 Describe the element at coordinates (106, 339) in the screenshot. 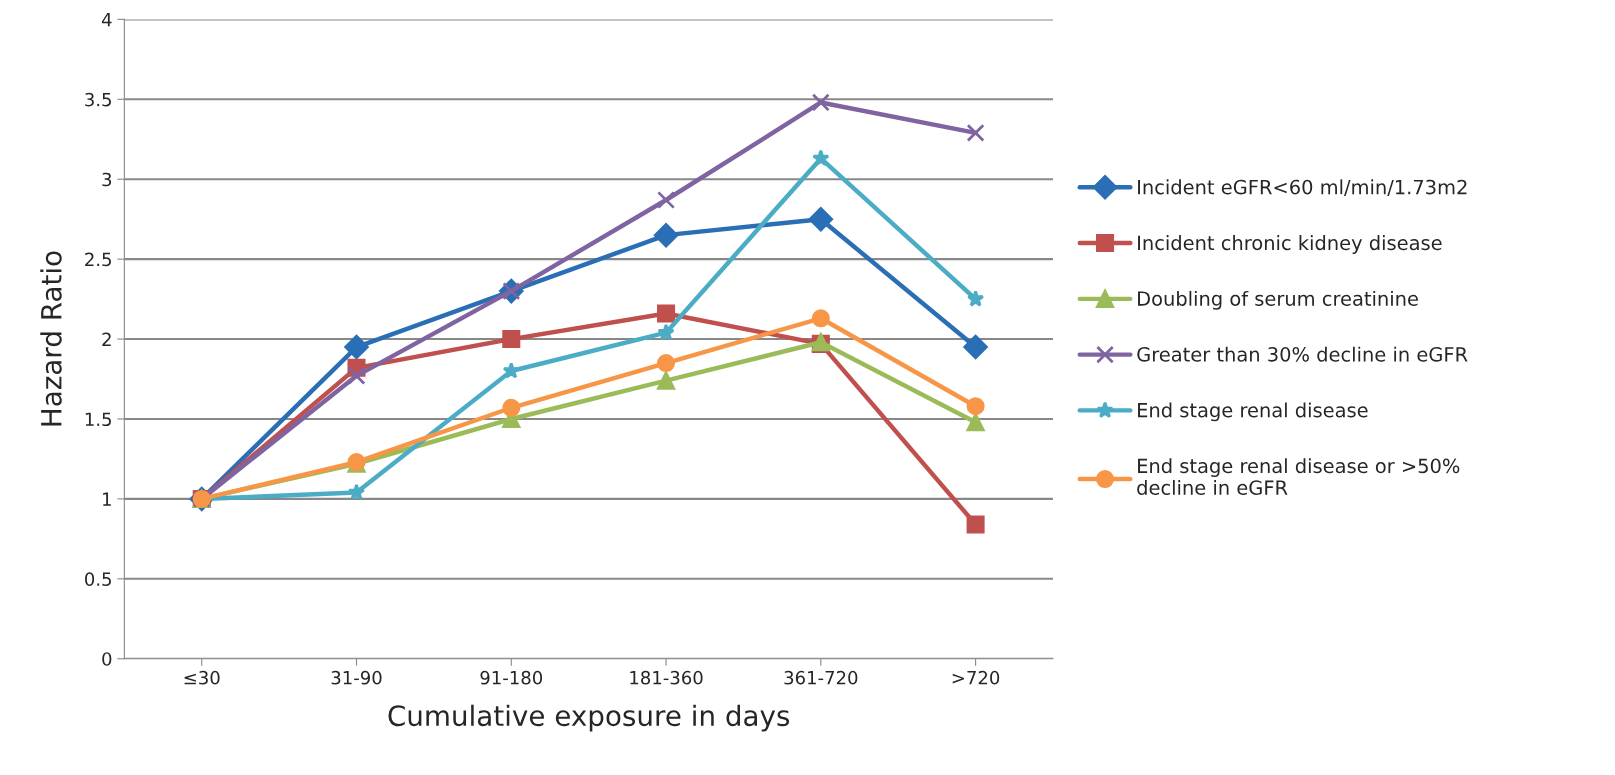

I see `y-tick-label: 2` at that location.